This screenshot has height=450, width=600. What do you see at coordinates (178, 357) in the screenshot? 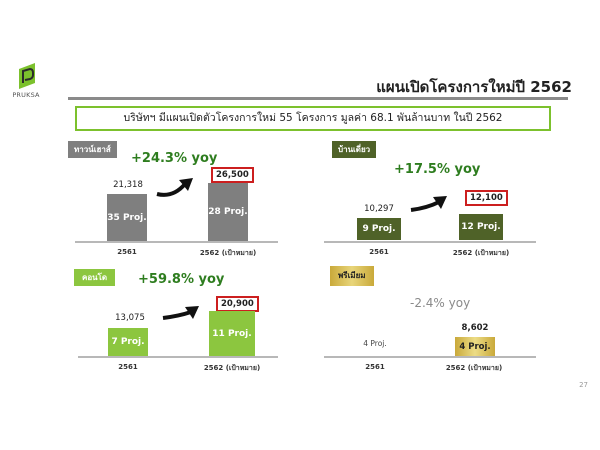
I see `axis-condo` at bounding box center [178, 357].